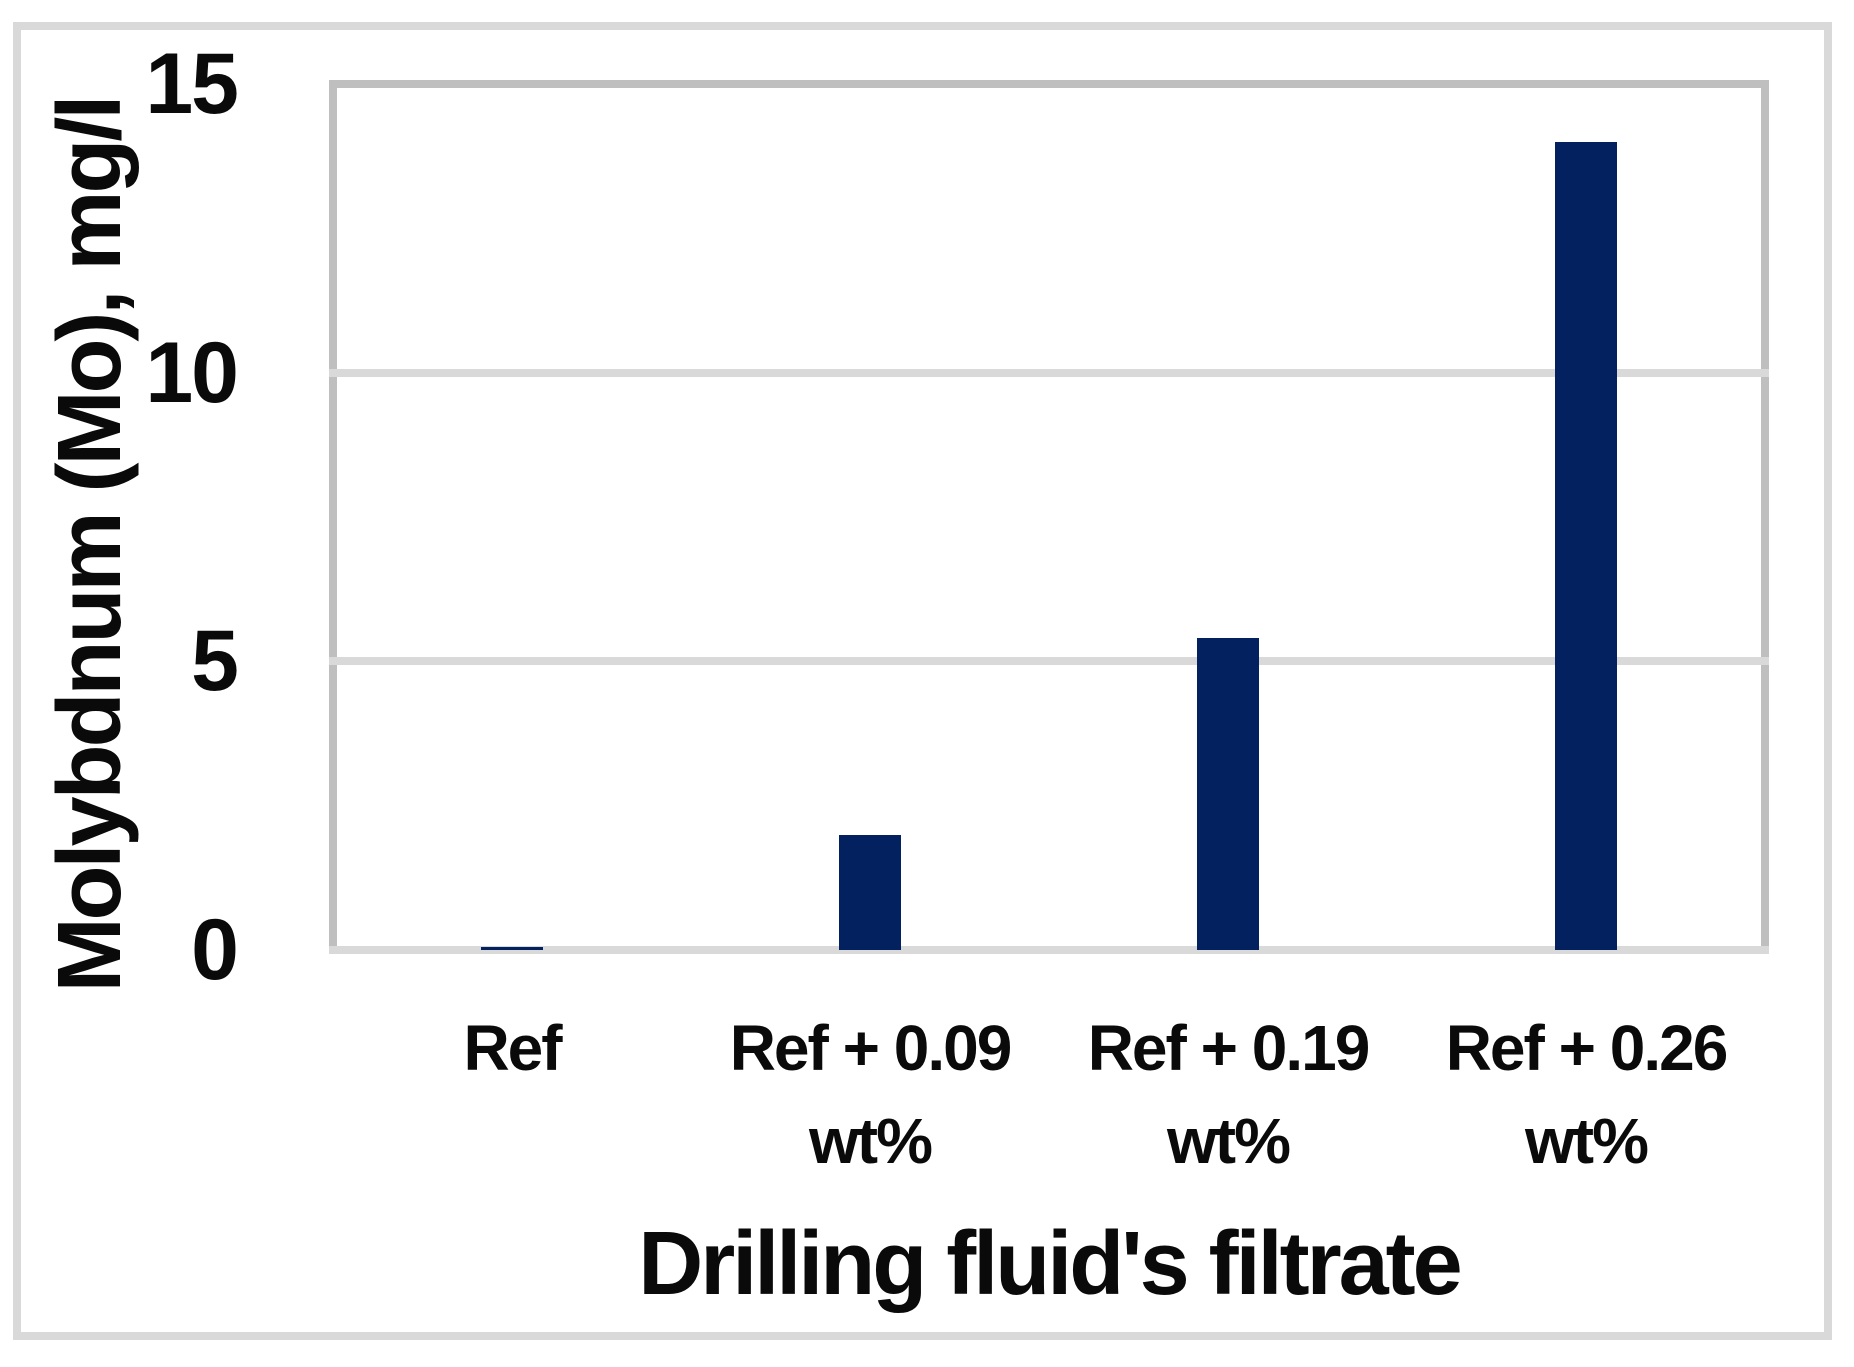 This screenshot has height=1367, width=1854. What do you see at coordinates (90, 545) in the screenshot?
I see `y-axis-title: Molybdnum (Mo), mg/l` at bounding box center [90, 545].